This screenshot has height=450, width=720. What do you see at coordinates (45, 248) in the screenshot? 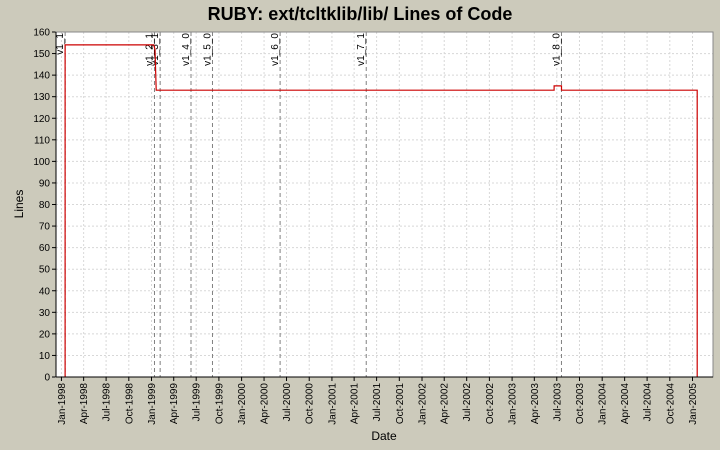
I see `y-tick-label: 60` at bounding box center [45, 248].